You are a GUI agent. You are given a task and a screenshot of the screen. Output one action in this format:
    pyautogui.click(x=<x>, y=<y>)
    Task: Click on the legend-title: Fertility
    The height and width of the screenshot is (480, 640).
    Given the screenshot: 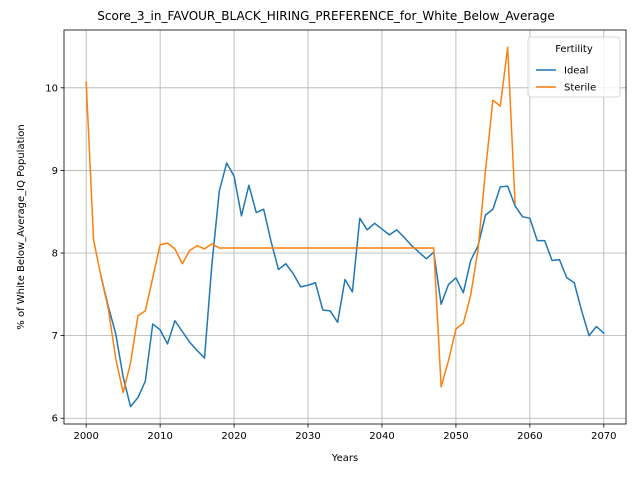 What is the action you would take?
    pyautogui.click(x=574, y=49)
    